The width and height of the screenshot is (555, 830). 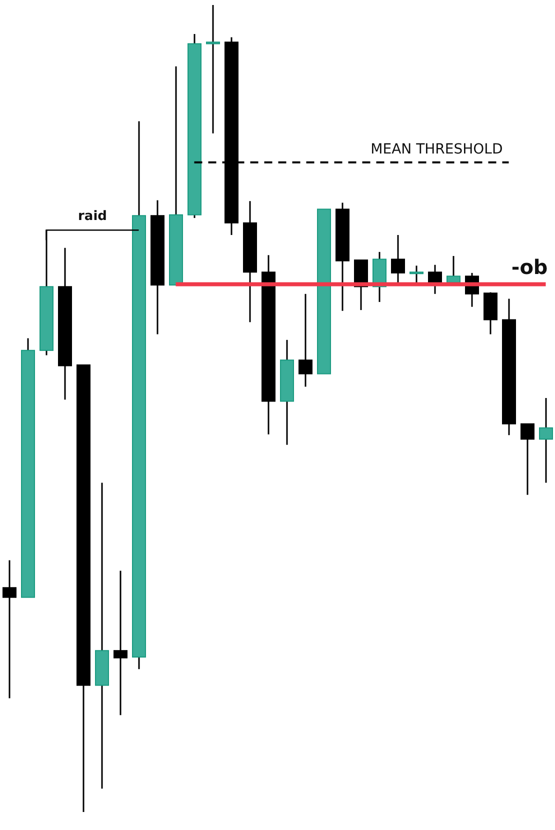 I want to click on annotation: raid, so click(x=92, y=216).